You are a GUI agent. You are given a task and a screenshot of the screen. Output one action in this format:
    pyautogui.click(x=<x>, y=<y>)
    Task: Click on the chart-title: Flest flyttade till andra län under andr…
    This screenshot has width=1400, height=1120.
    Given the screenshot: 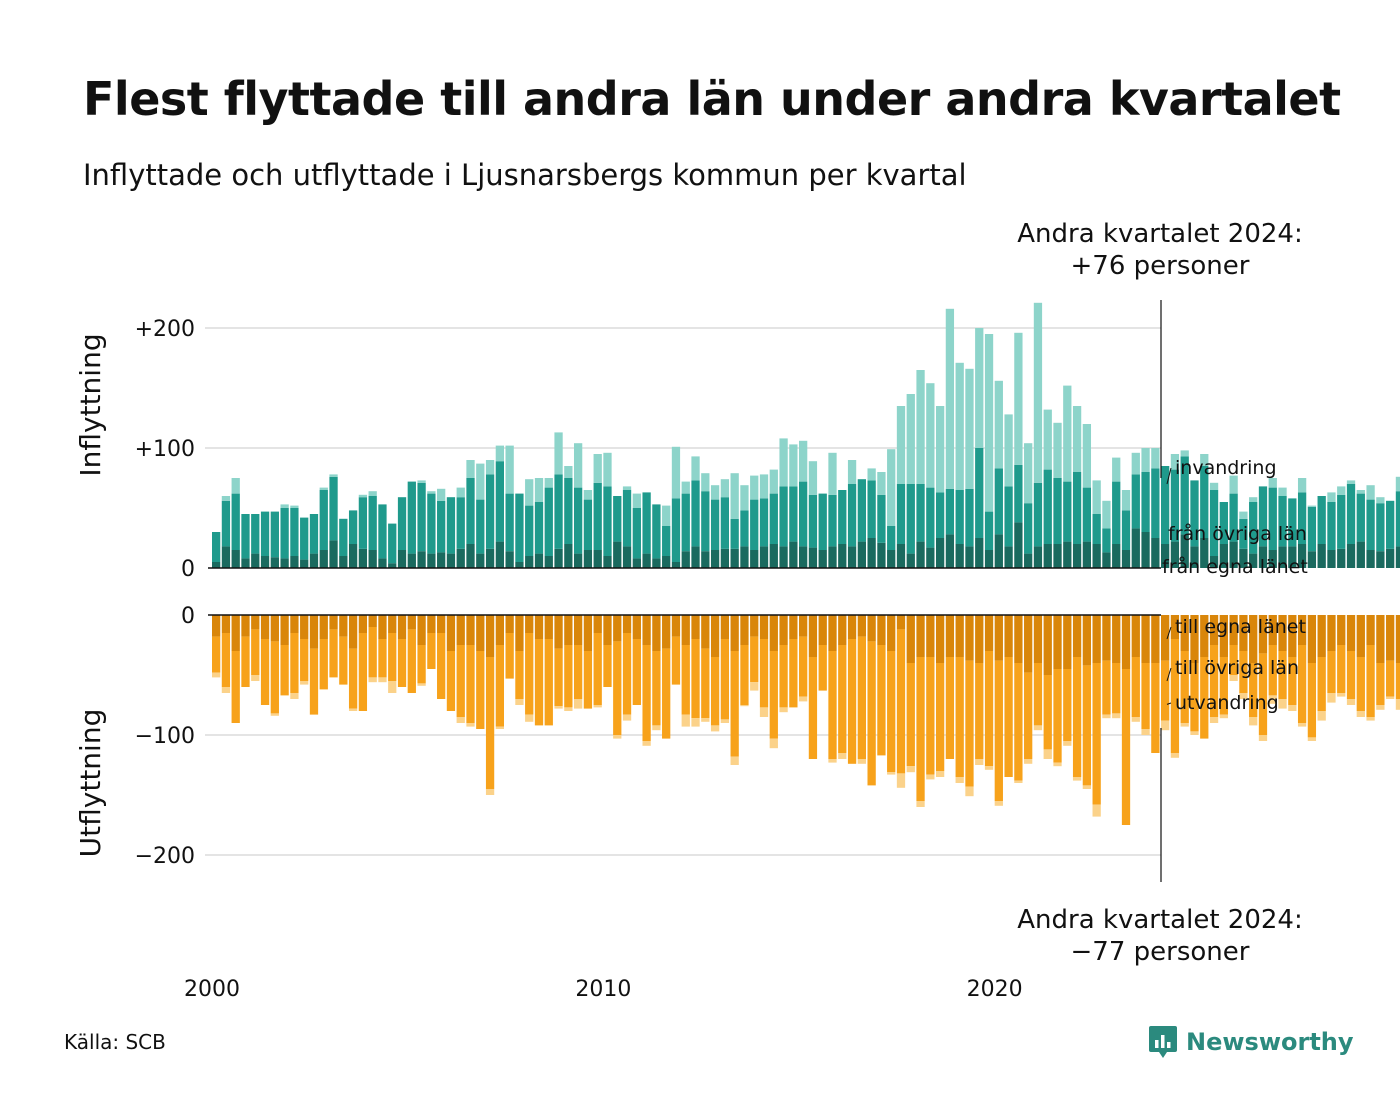 What is the action you would take?
    pyautogui.click(x=712, y=99)
    